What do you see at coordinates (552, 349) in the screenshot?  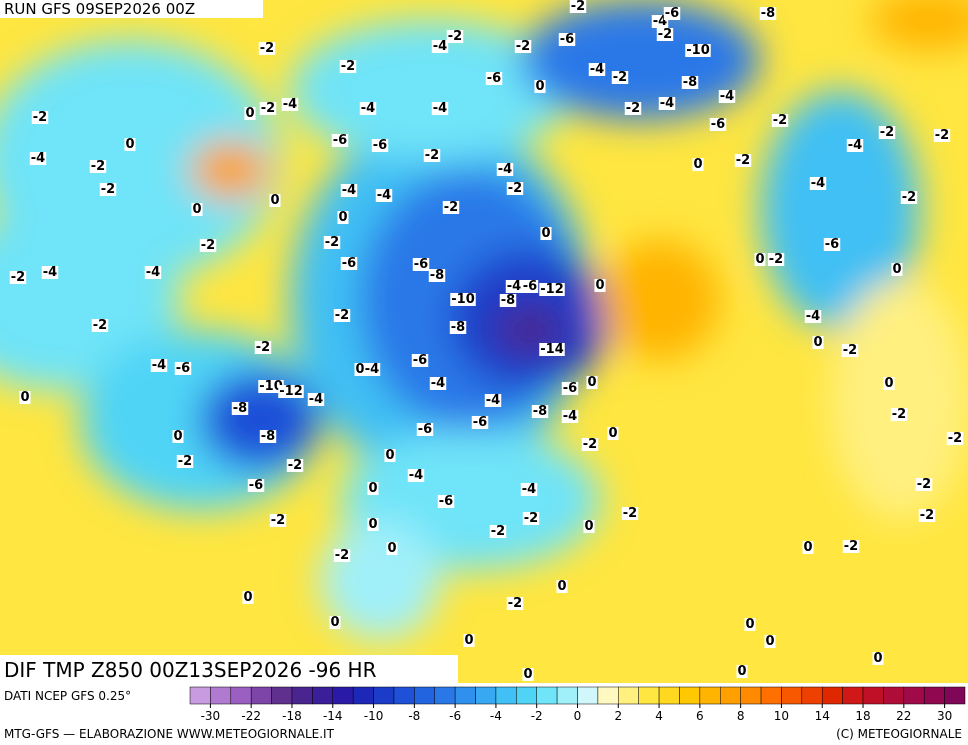 I see `contour-label: -14` at bounding box center [552, 349].